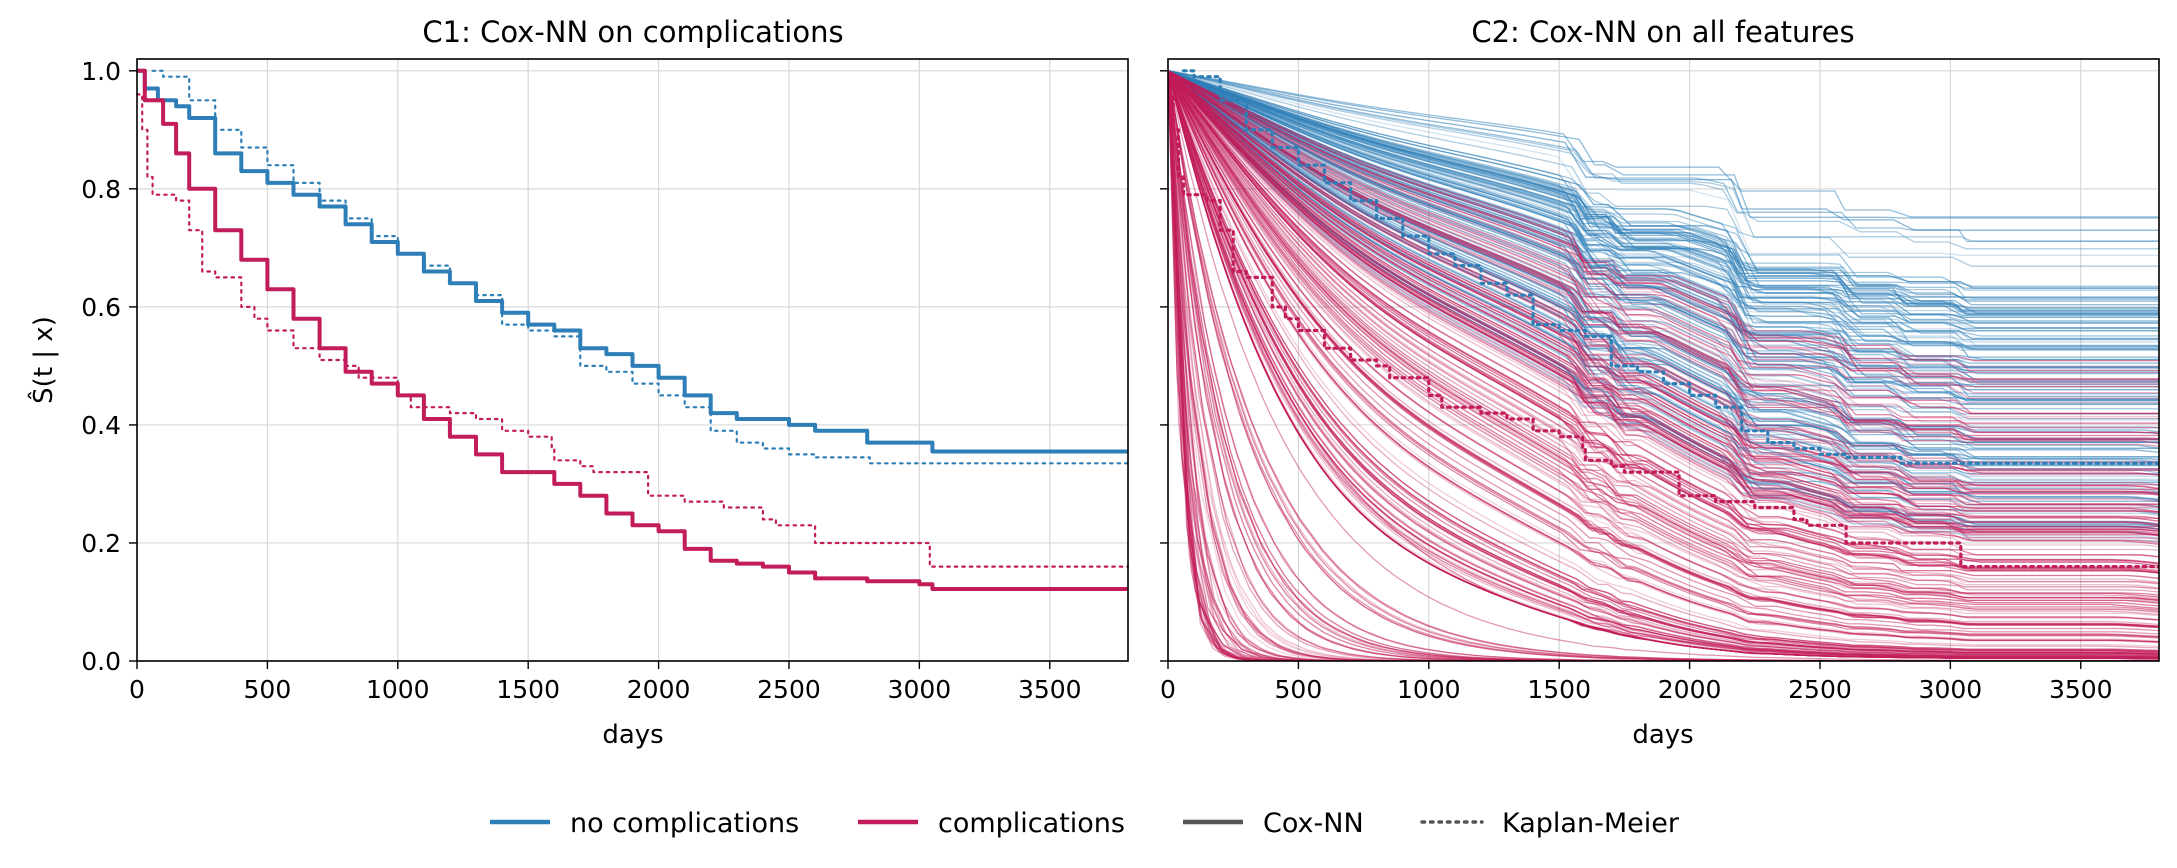 This screenshot has width=2177, height=868. I want to click on y-tick-label: 0.0, so click(101, 661).